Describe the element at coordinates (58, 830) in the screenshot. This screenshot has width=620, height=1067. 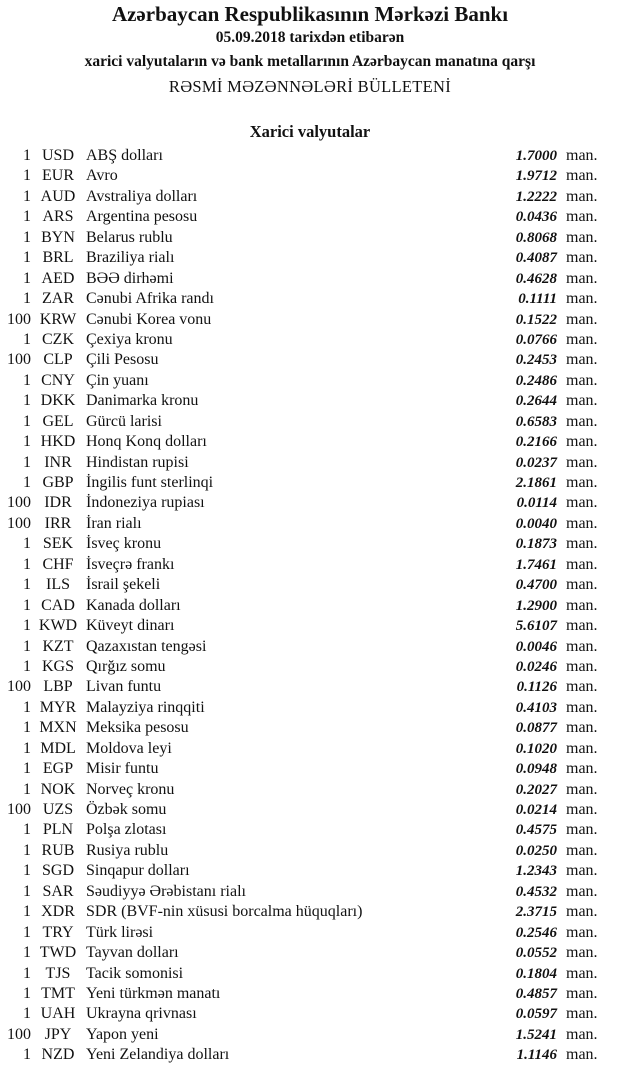
I see `currency-code: PLN` at that location.